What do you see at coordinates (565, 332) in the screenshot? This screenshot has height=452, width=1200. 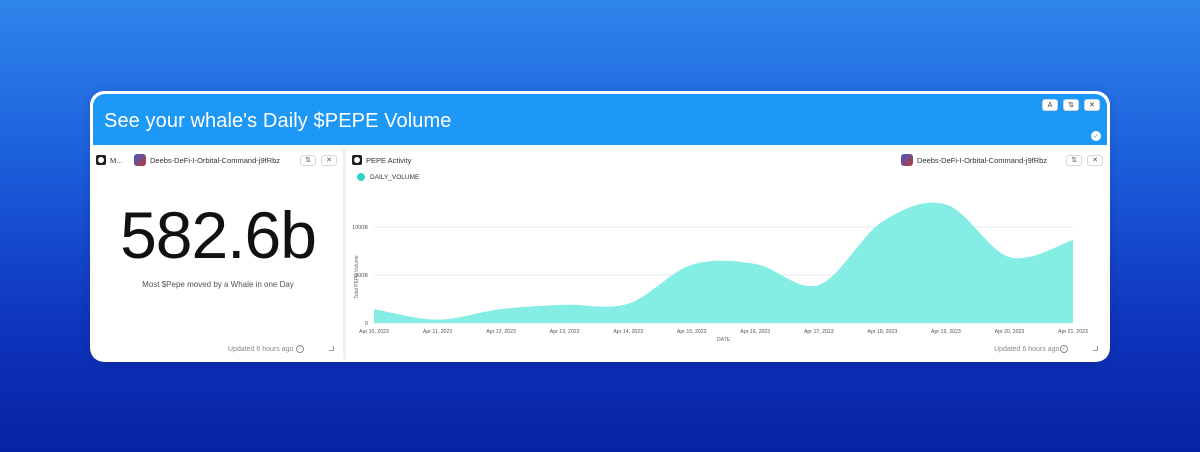 I see `x-tick-label: Apr 13, 2023` at bounding box center [565, 332].